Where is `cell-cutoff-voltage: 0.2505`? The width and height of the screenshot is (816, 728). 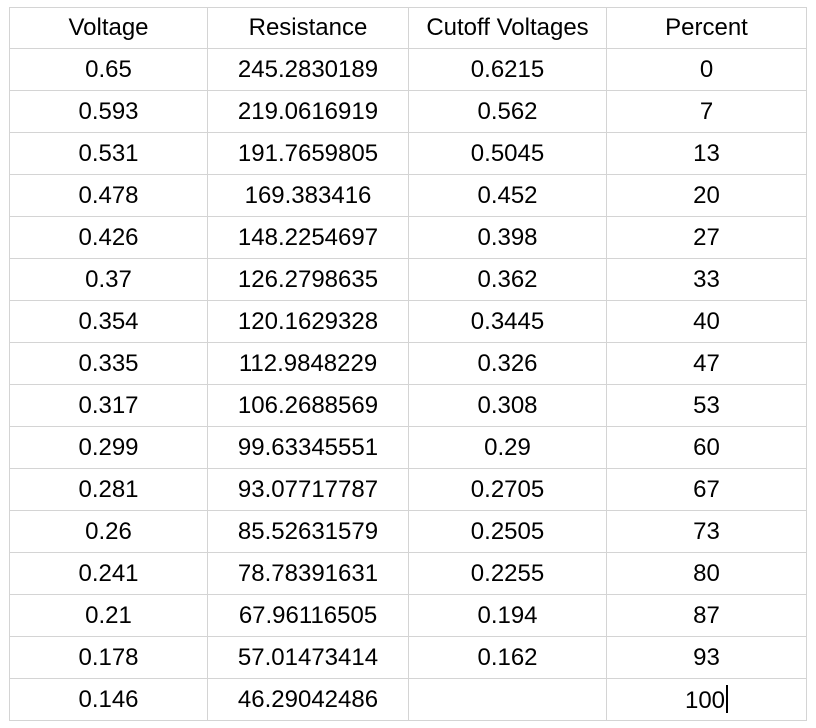
cell-cutoff-voltage: 0.2505 is located at coordinates (507, 531).